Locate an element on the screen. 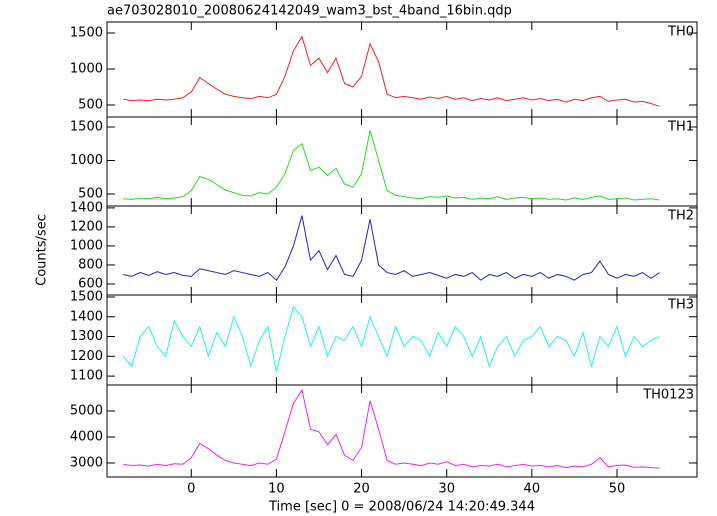  y-tick-label: 5000 is located at coordinates (86, 410).